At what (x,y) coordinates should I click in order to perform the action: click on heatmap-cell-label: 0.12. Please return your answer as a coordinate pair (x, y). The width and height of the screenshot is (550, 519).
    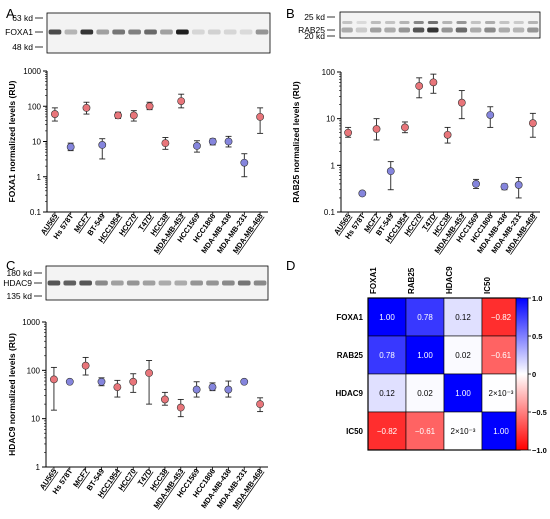
    Looking at the image, I should click on (463, 317).